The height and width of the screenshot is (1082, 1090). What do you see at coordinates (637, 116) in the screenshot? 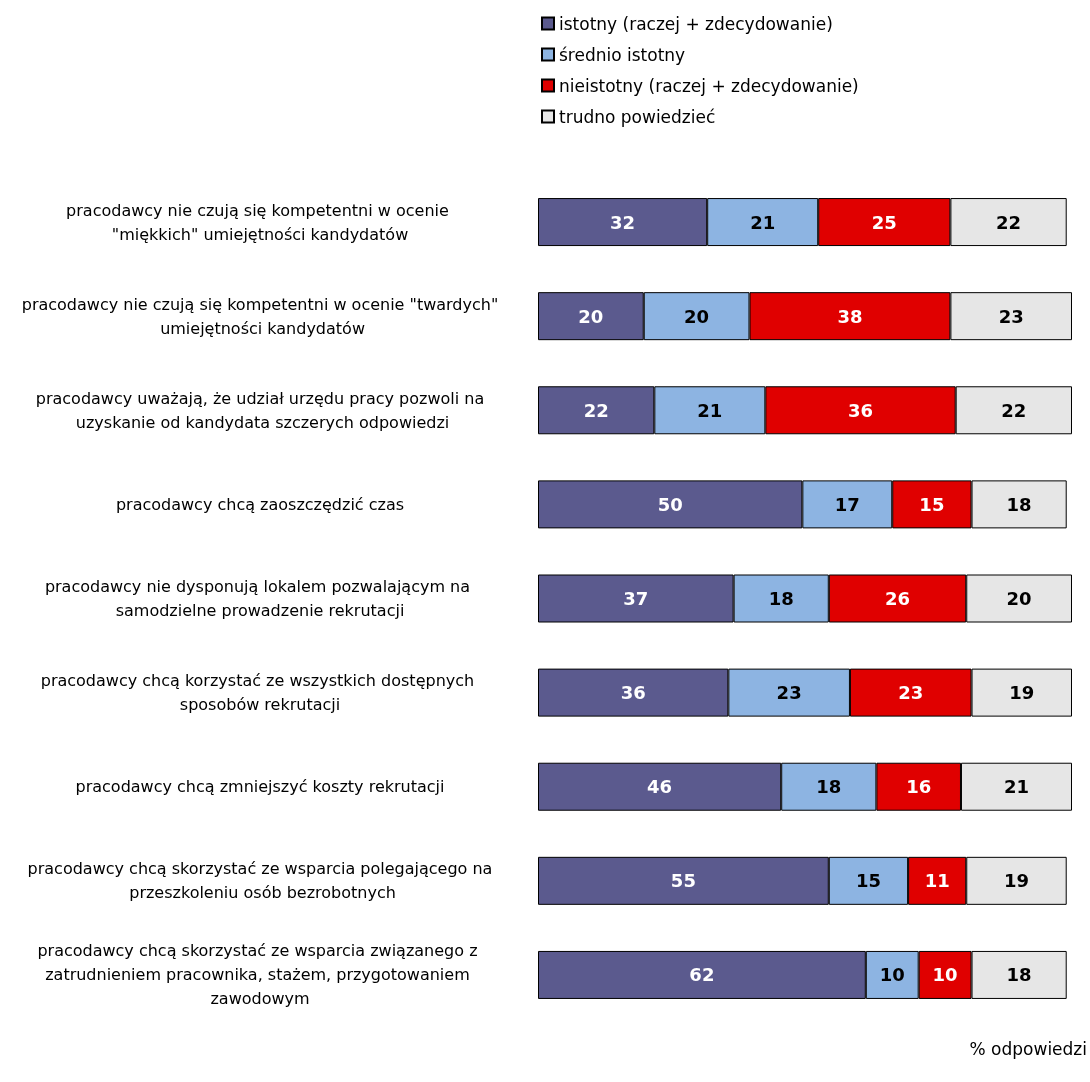
I see `legend-label: trudno powiedzieć` at bounding box center [637, 116].